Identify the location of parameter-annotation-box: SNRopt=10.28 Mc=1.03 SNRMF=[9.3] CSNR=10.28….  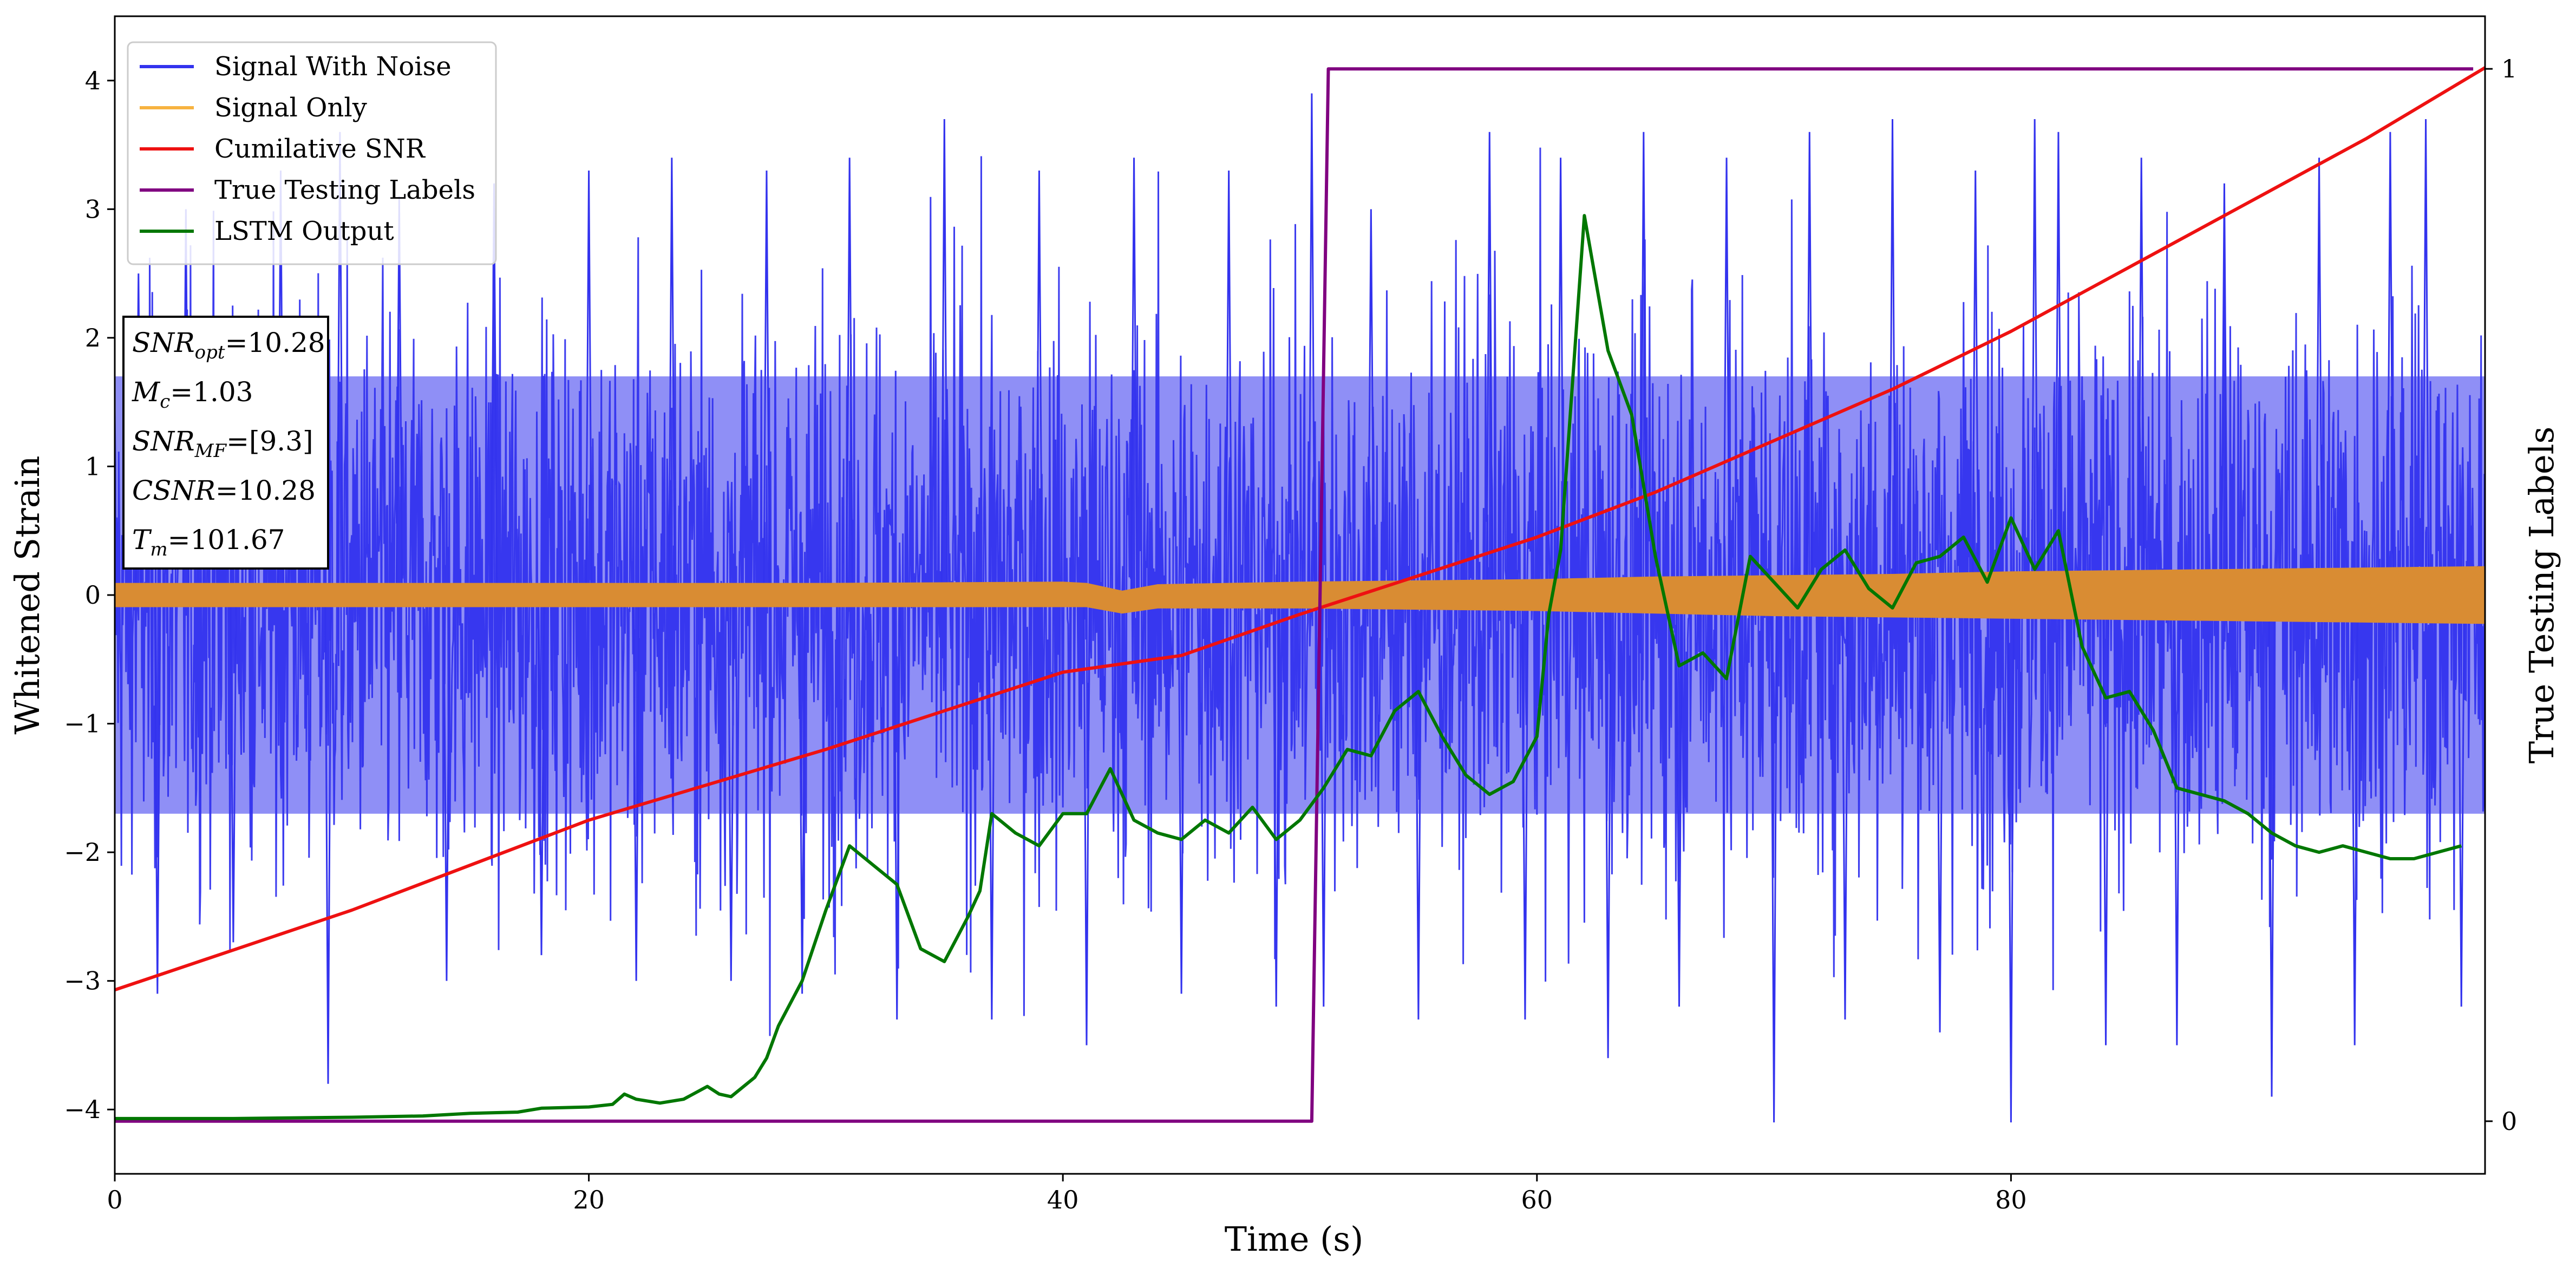
(225, 443).